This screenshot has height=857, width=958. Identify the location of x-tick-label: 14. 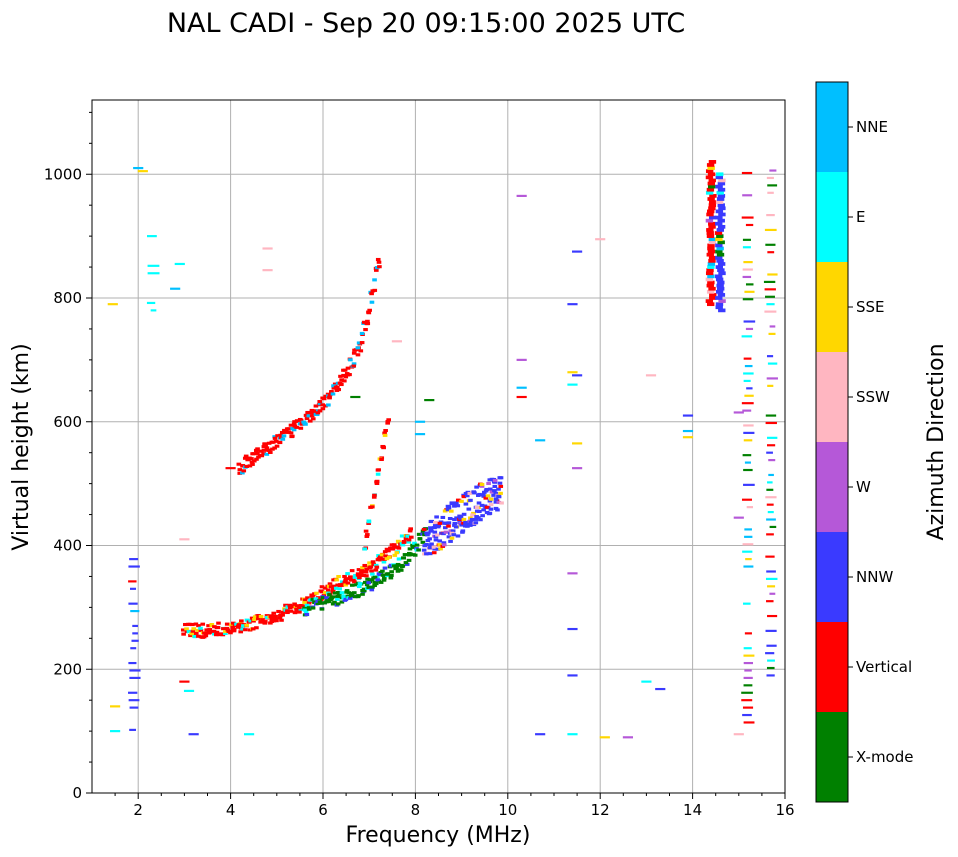
(692, 810).